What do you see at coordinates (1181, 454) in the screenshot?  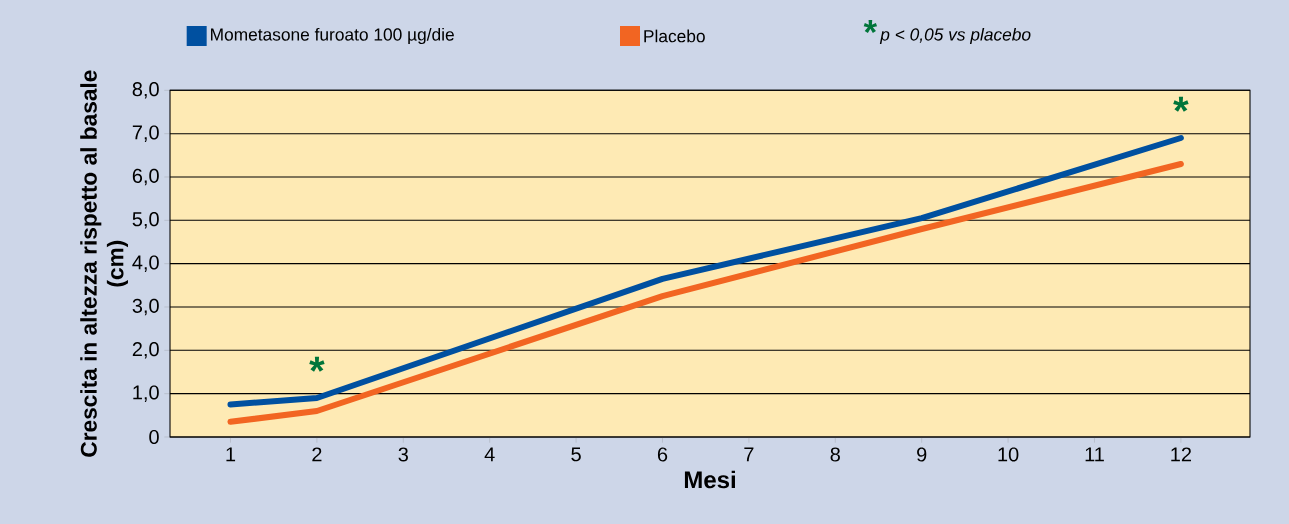 I see `x-tick-label: 12` at bounding box center [1181, 454].